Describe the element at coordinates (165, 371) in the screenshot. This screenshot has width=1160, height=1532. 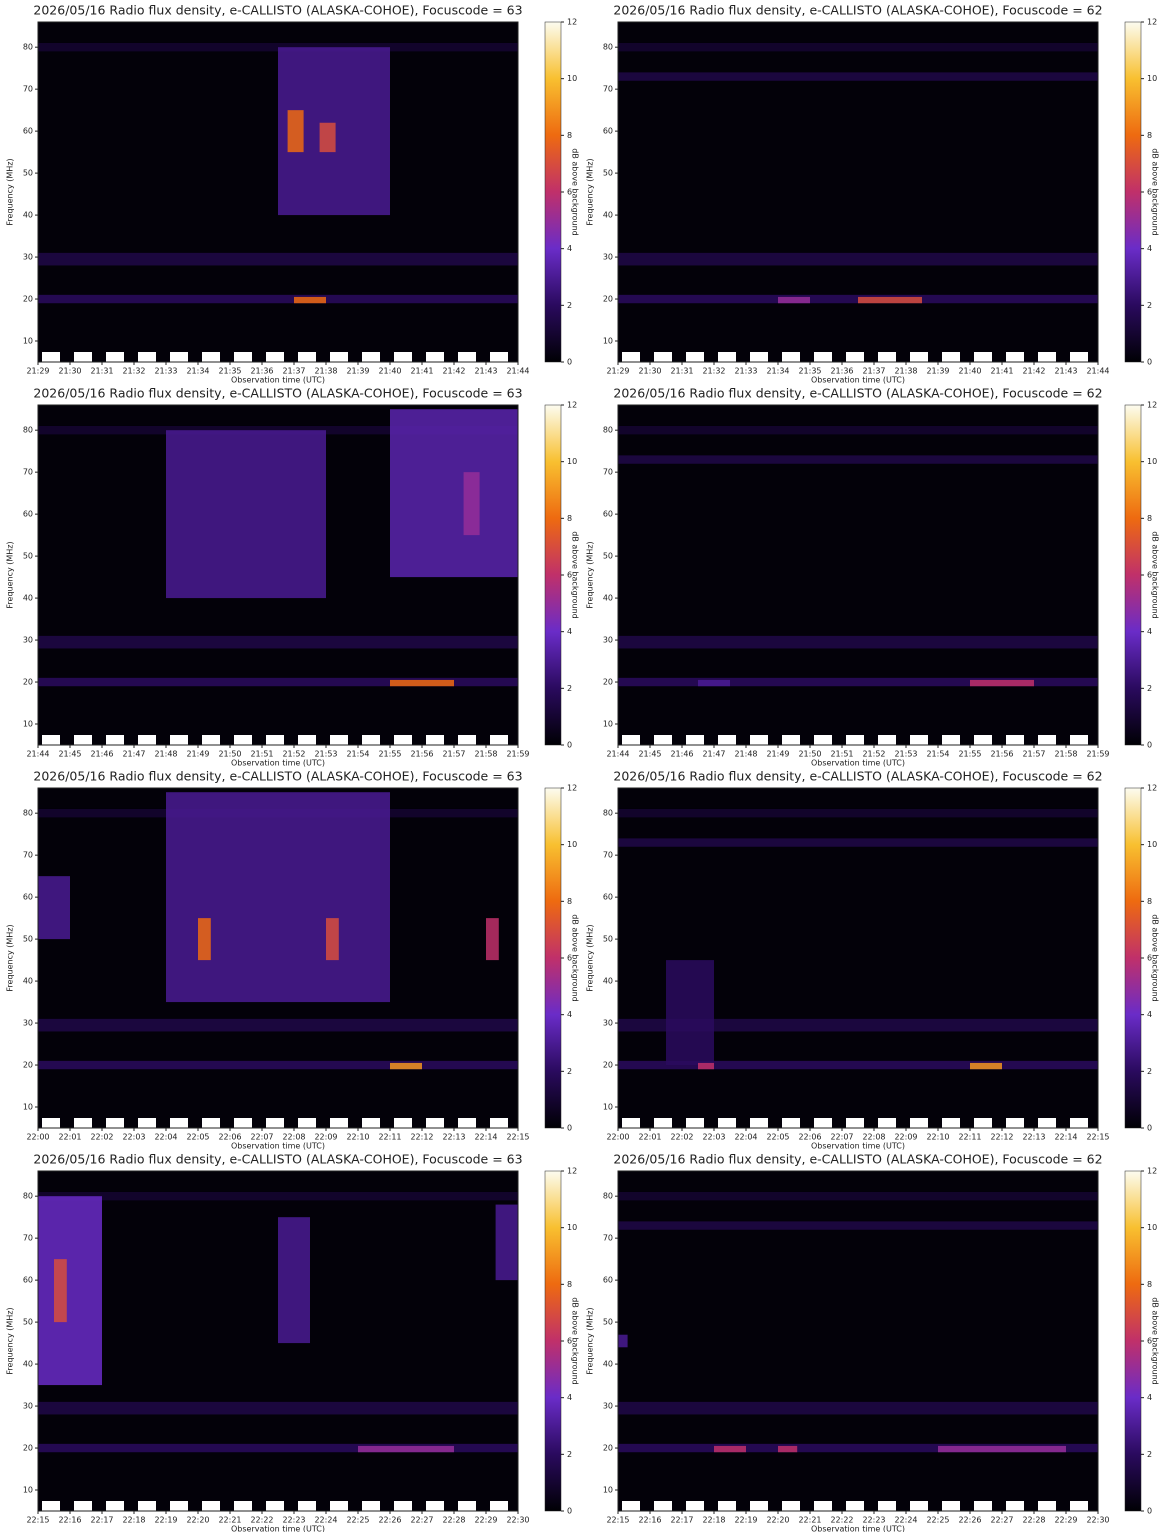
I see `x-tick-label: 21:33` at that location.